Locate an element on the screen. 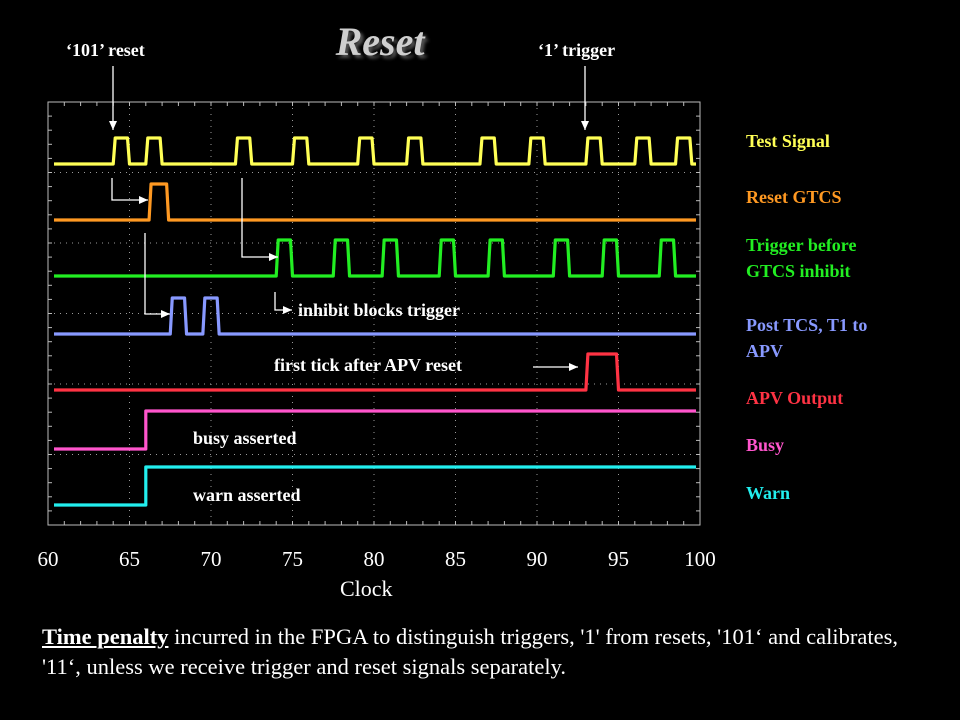  arrow-1-trigger-head is located at coordinates (585, 125).